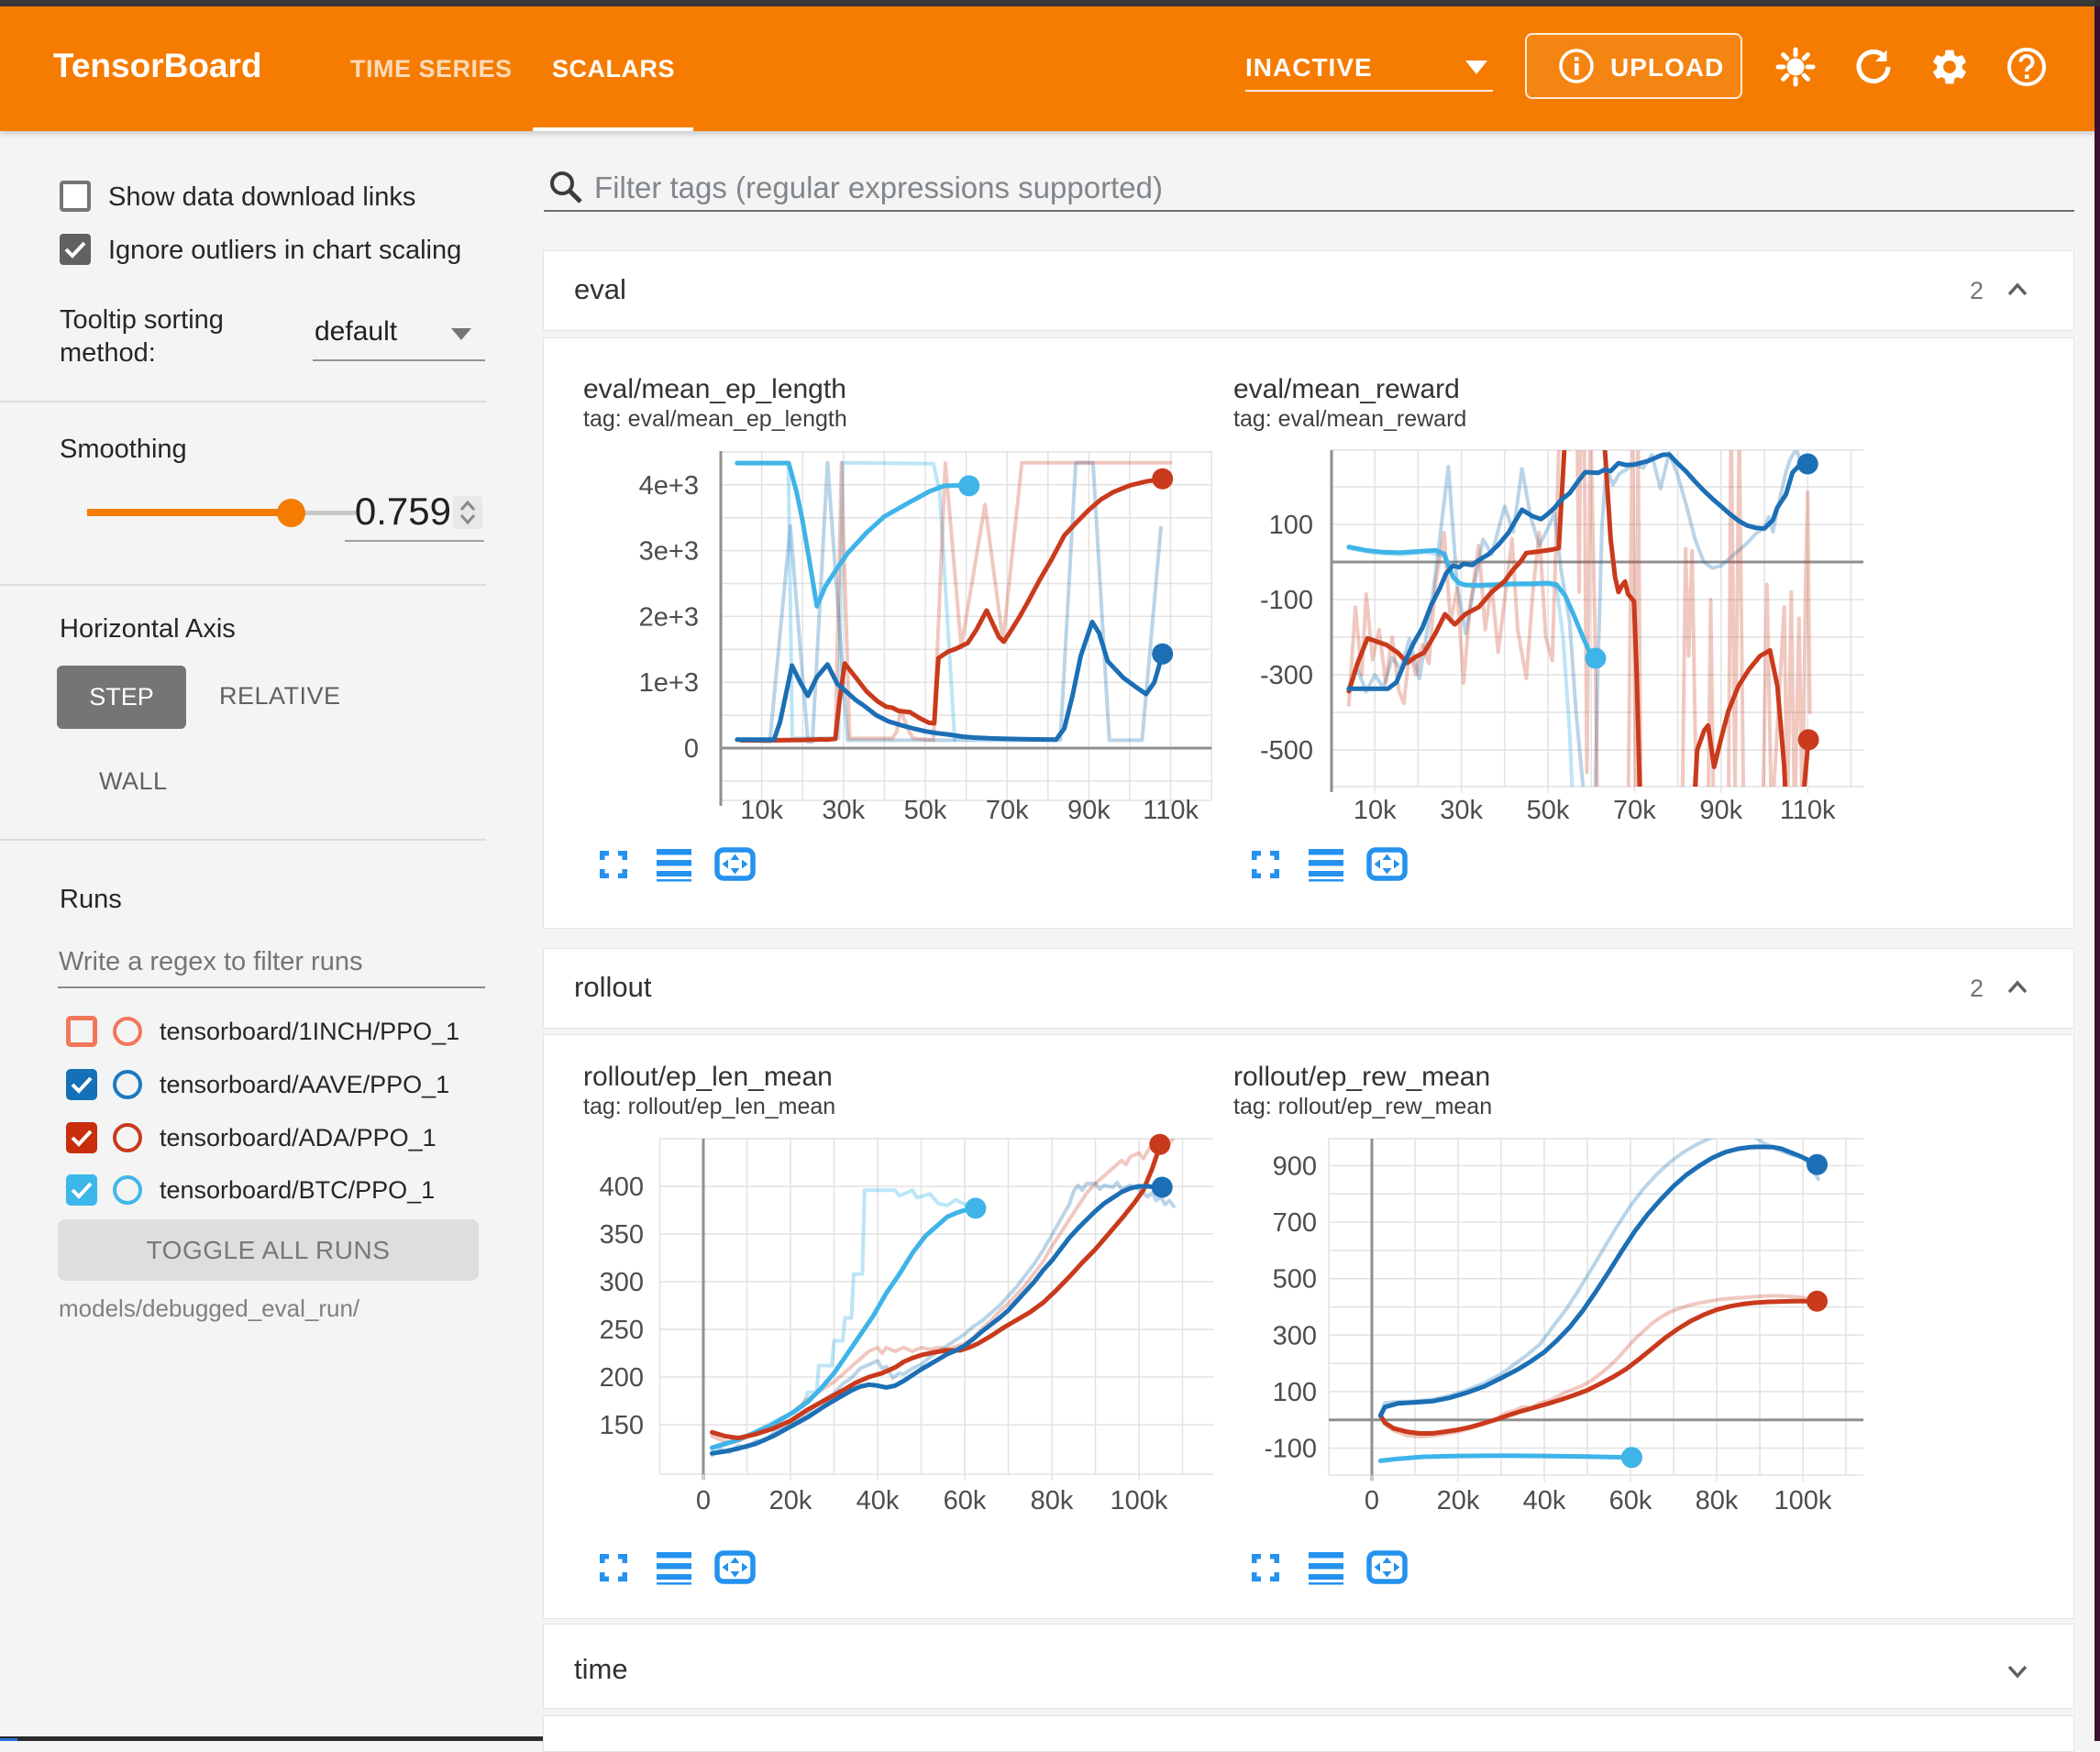 The height and width of the screenshot is (1752, 2100). I want to click on svg-text: -300, so click(1286, 675).